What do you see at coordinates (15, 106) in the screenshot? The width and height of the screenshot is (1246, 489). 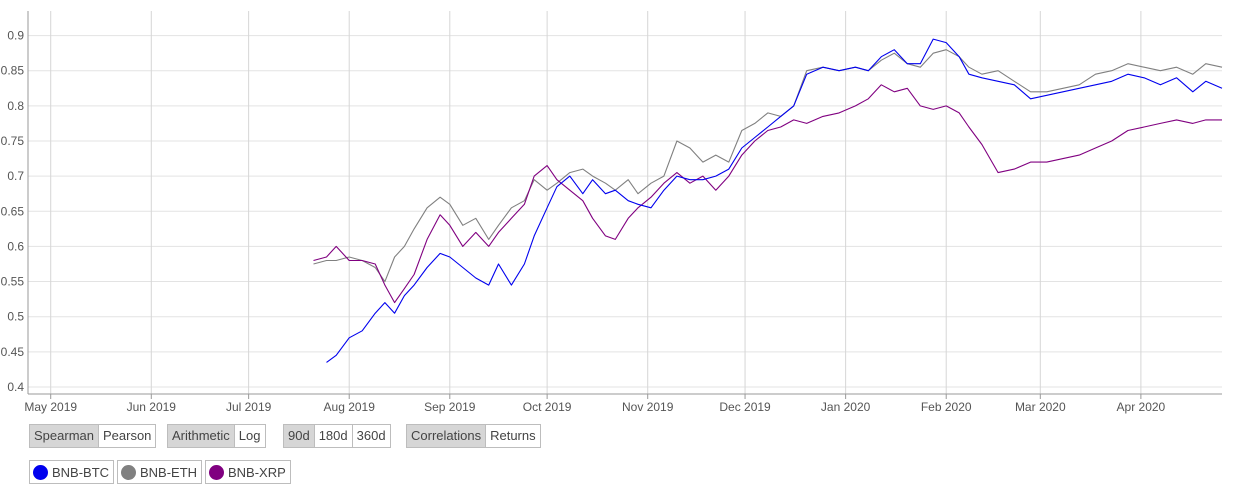 I see `y-tick-label: 0.8` at bounding box center [15, 106].